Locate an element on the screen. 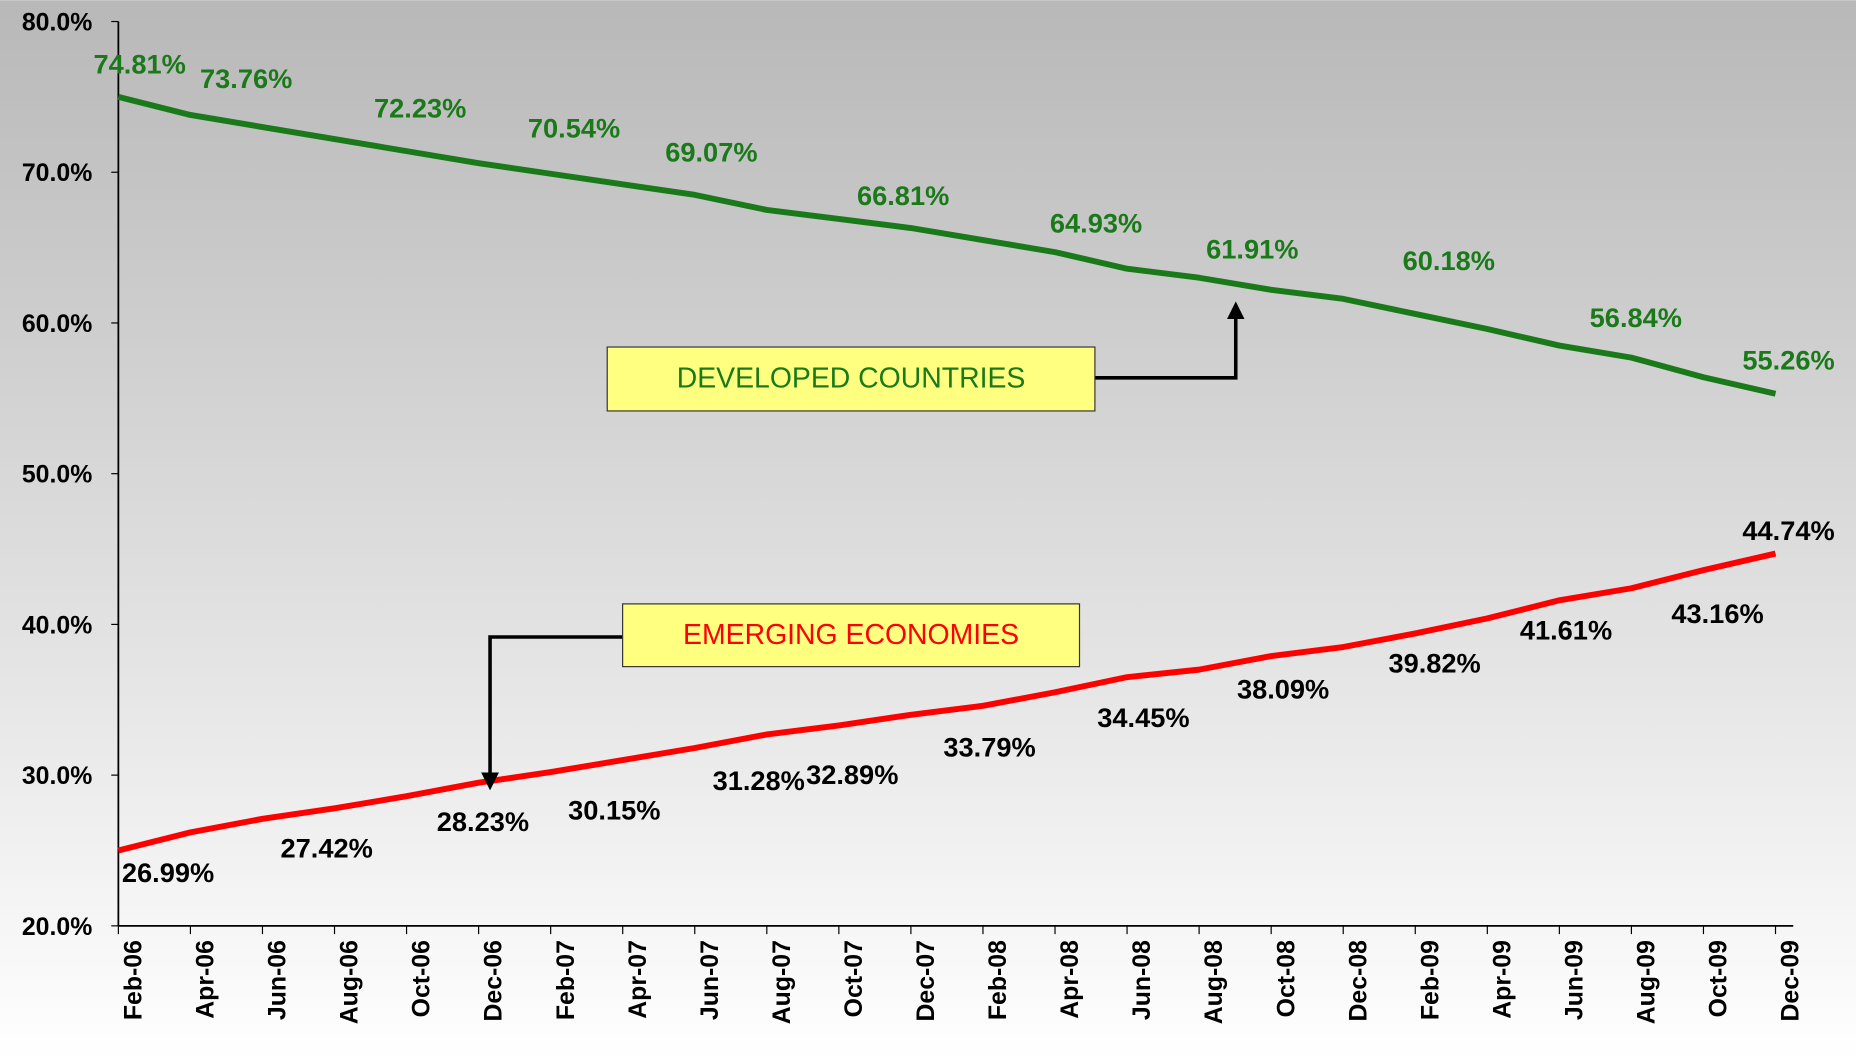 This screenshot has height=1061, width=1856. y-tick-label: 60.0% is located at coordinates (57, 324).